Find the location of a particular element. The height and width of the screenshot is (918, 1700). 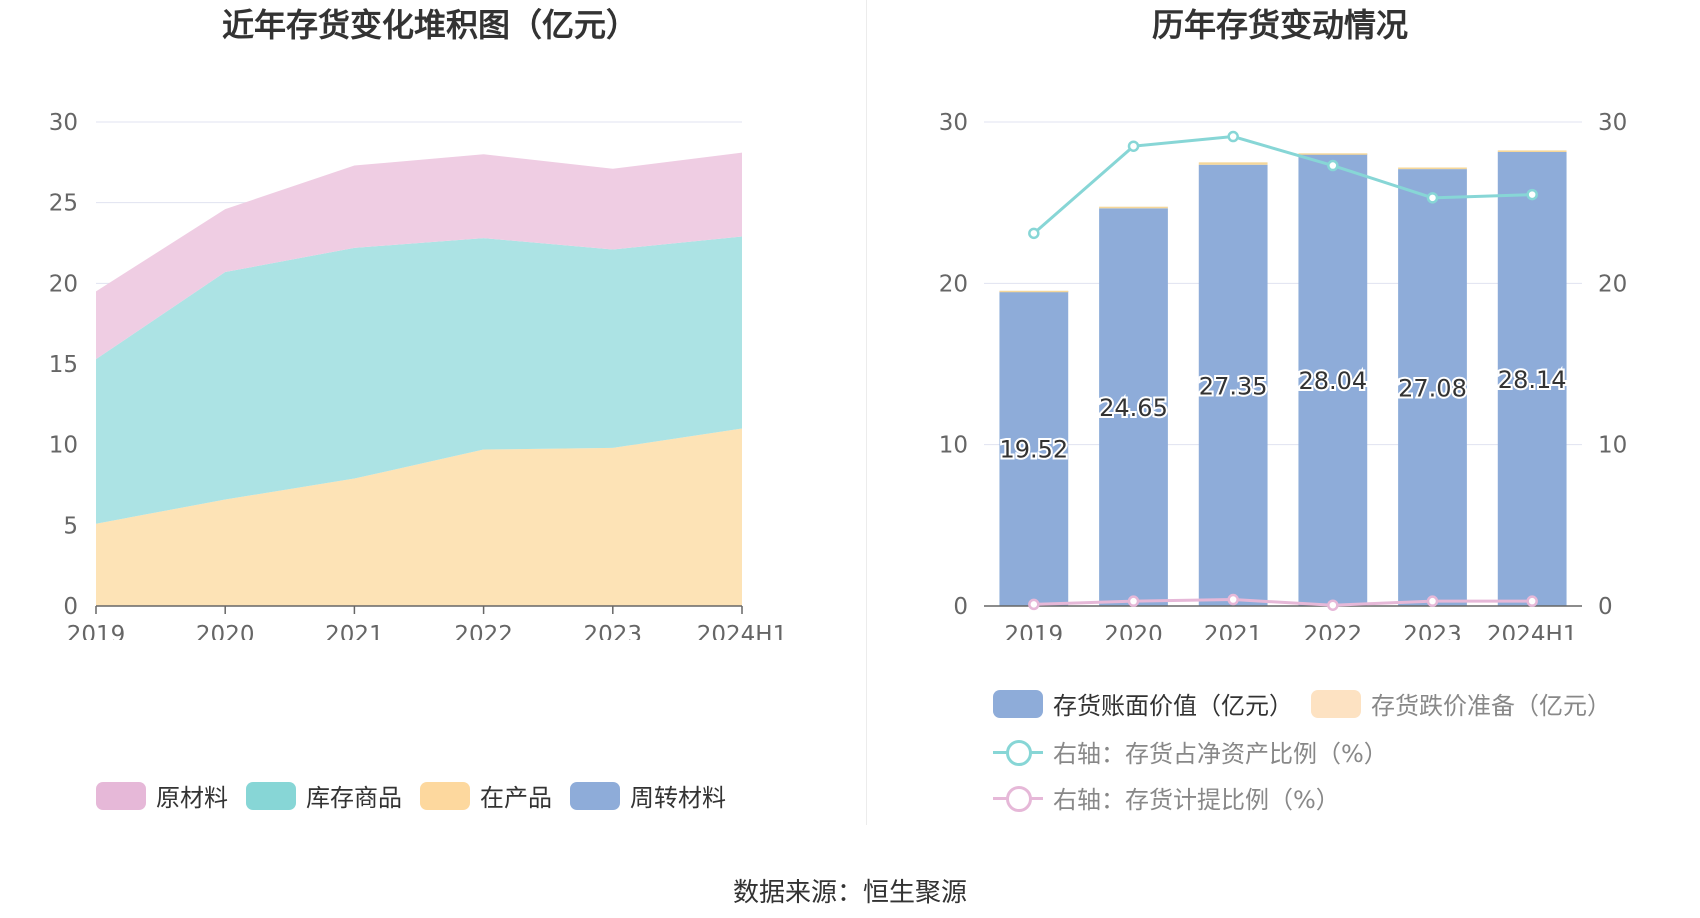

legend-item-impairment-reserve: 存货跌价准备（亿元） is located at coordinates (1461, 703).